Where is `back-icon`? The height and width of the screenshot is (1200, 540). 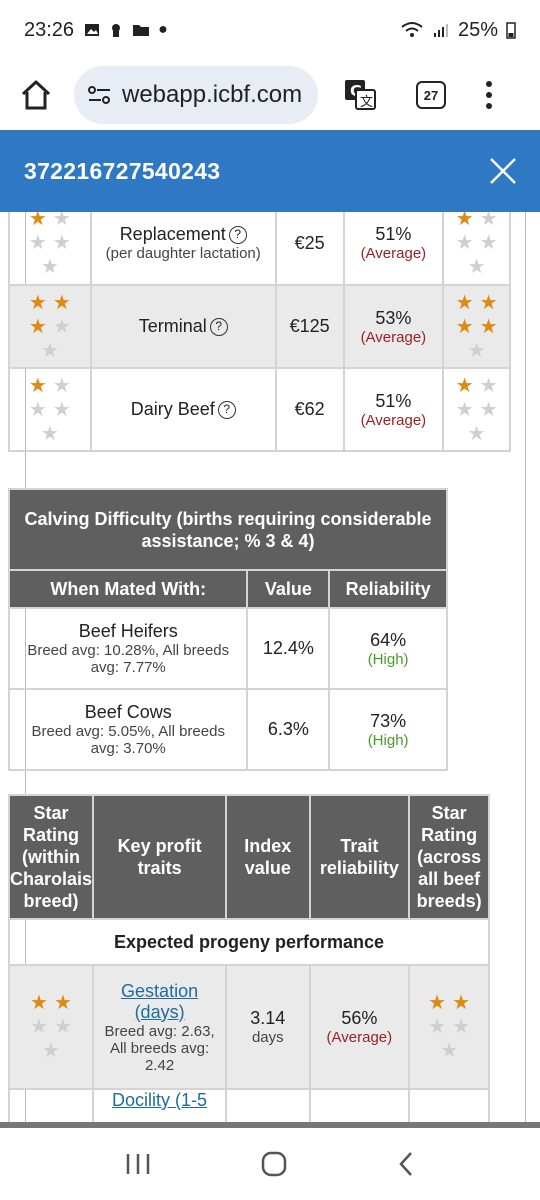 back-icon is located at coordinates (406, 1164).